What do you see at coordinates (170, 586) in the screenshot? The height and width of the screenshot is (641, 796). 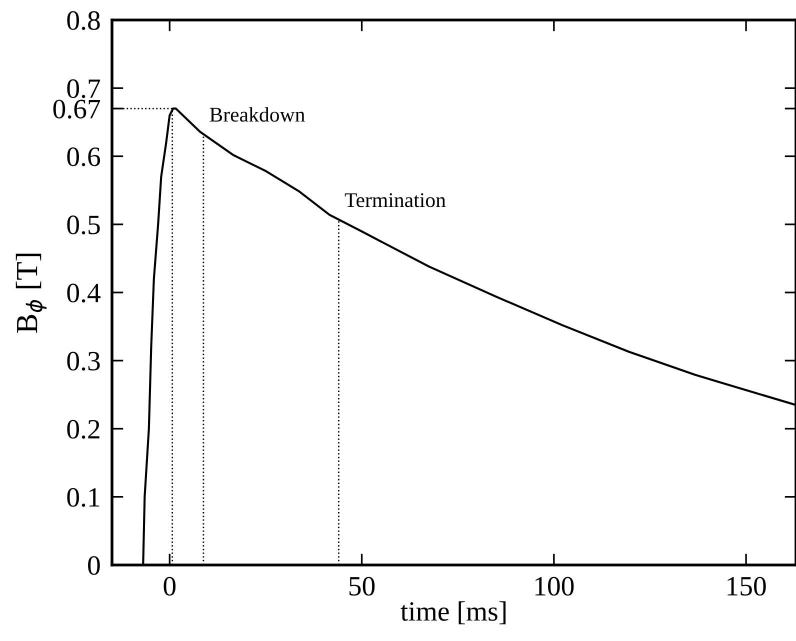 I see `x-tick-label: 0` at bounding box center [170, 586].